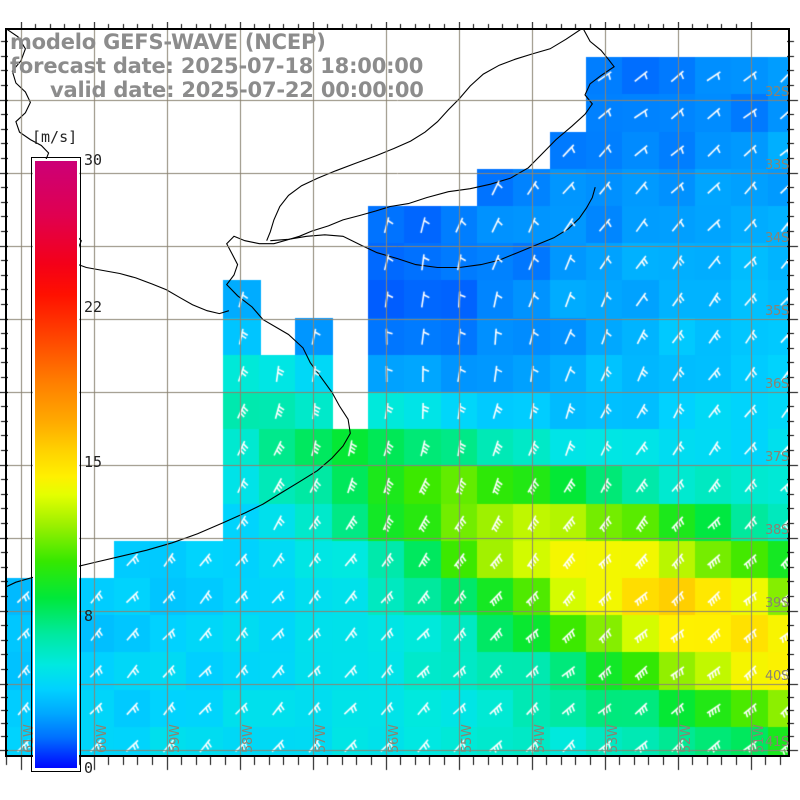 The width and height of the screenshot is (800, 800). Describe the element at coordinates (777, 311) in the screenshot. I see `latitude-label: 35S` at that location.